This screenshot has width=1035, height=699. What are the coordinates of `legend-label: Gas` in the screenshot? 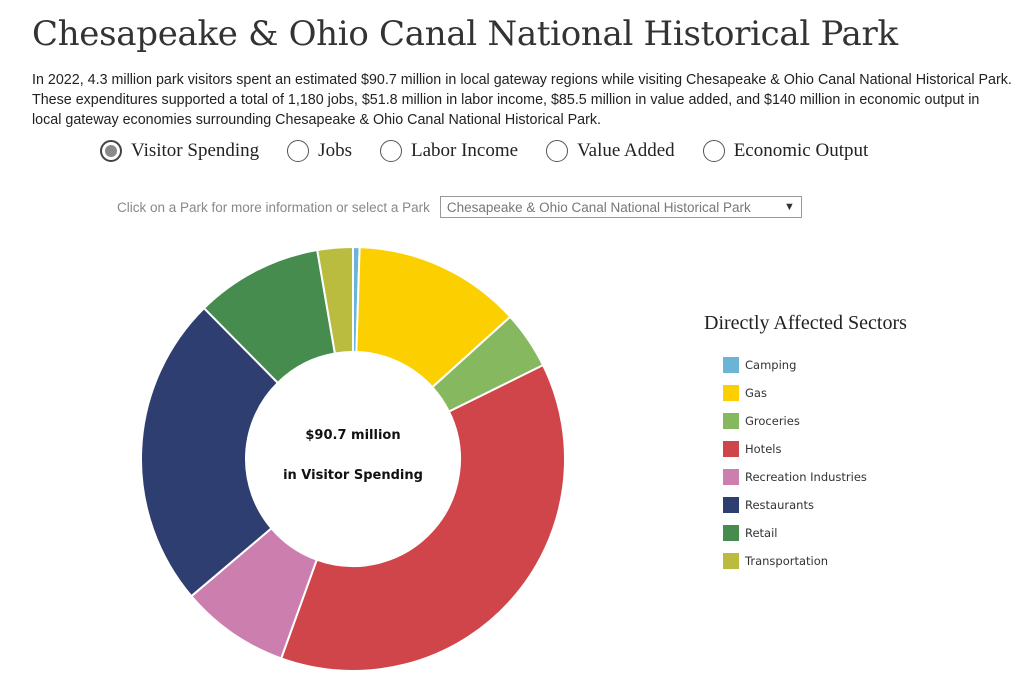 It's located at (756, 393).